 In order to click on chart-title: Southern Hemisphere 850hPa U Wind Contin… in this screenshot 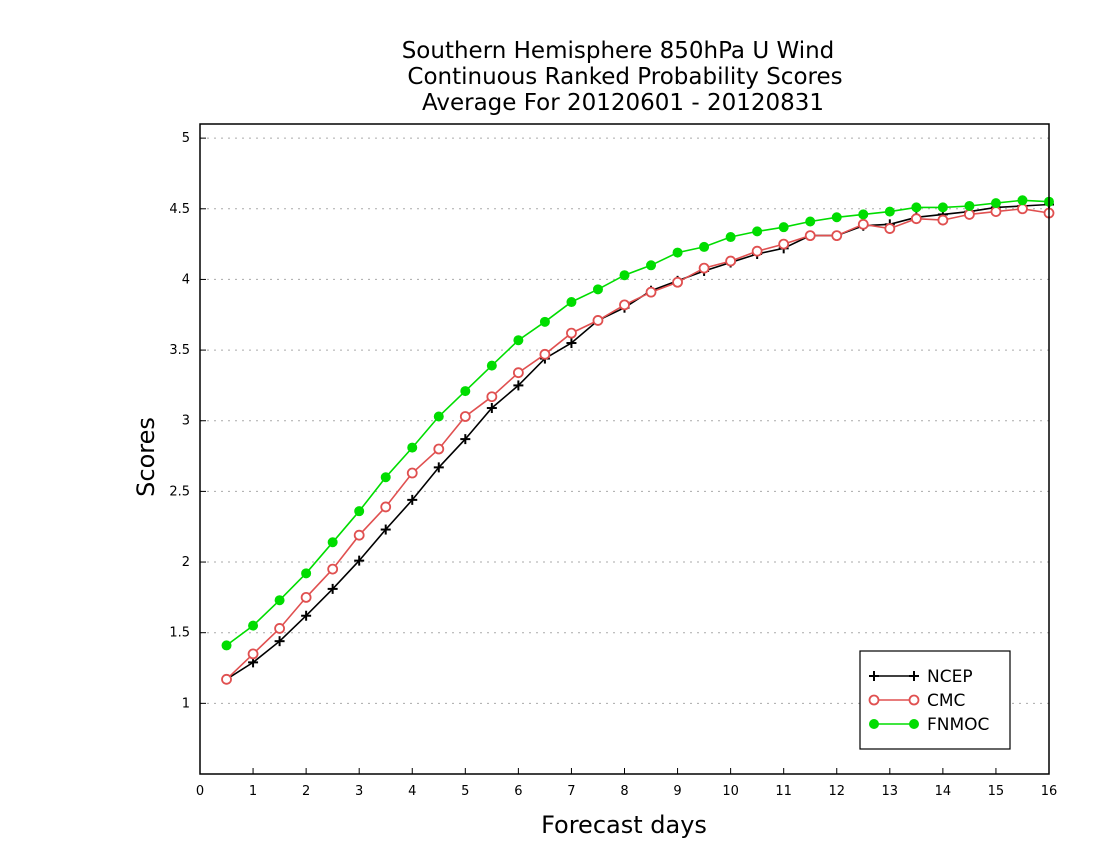, I will do `click(622, 77)`.